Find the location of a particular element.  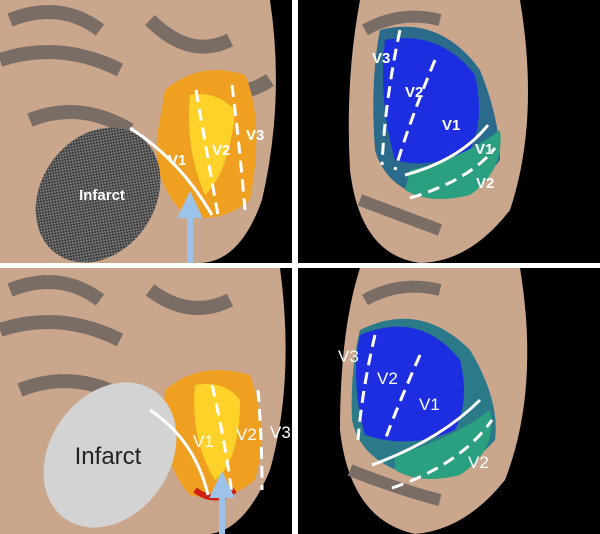

panel-label: (c) is located at coordinates (278, 515).